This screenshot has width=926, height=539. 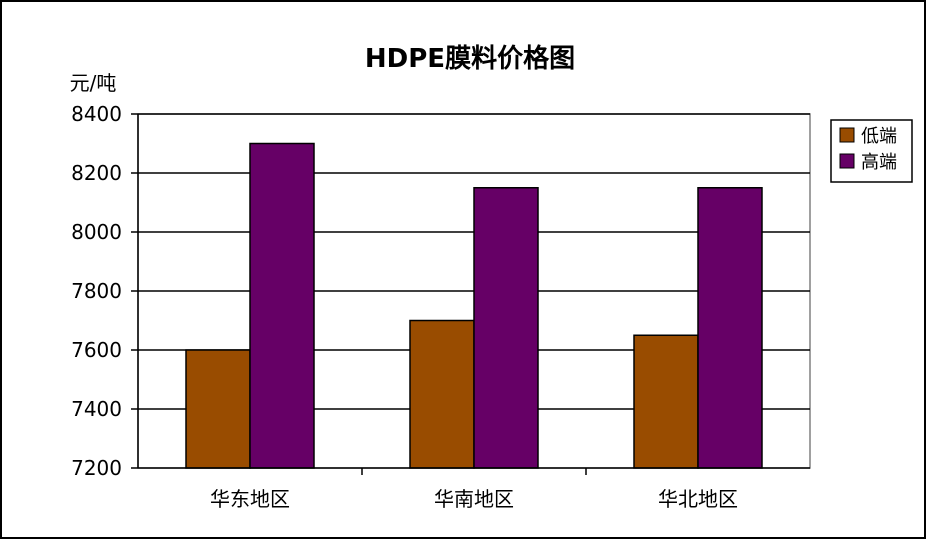 What do you see at coordinates (96, 232) in the screenshot?
I see `y-tick-label: 8000` at bounding box center [96, 232].